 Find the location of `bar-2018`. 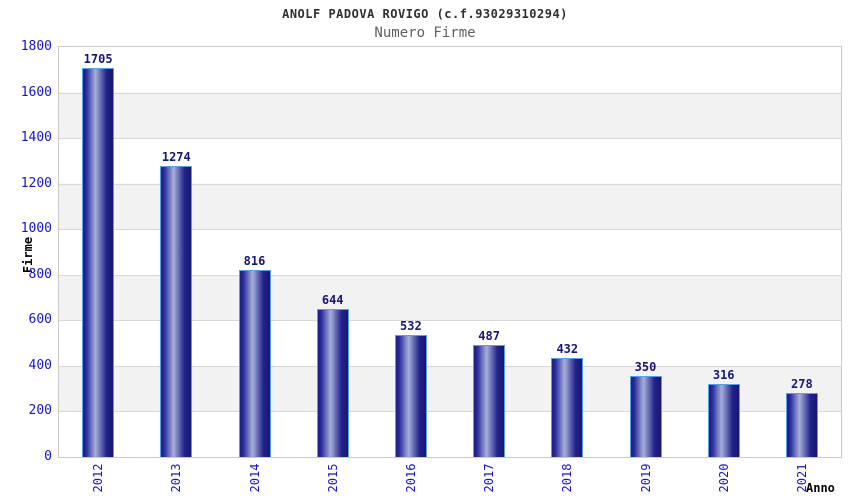

bar-2018 is located at coordinates (567, 407).